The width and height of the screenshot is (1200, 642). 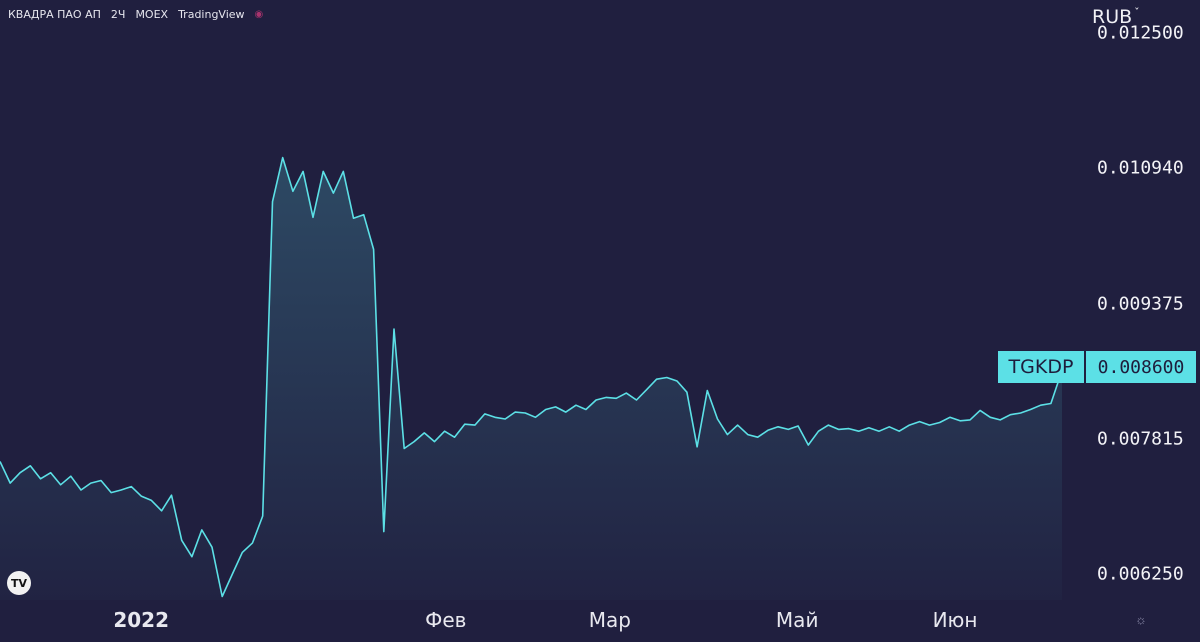 I want to click on currency-label: RUB, so click(x=1112, y=17).